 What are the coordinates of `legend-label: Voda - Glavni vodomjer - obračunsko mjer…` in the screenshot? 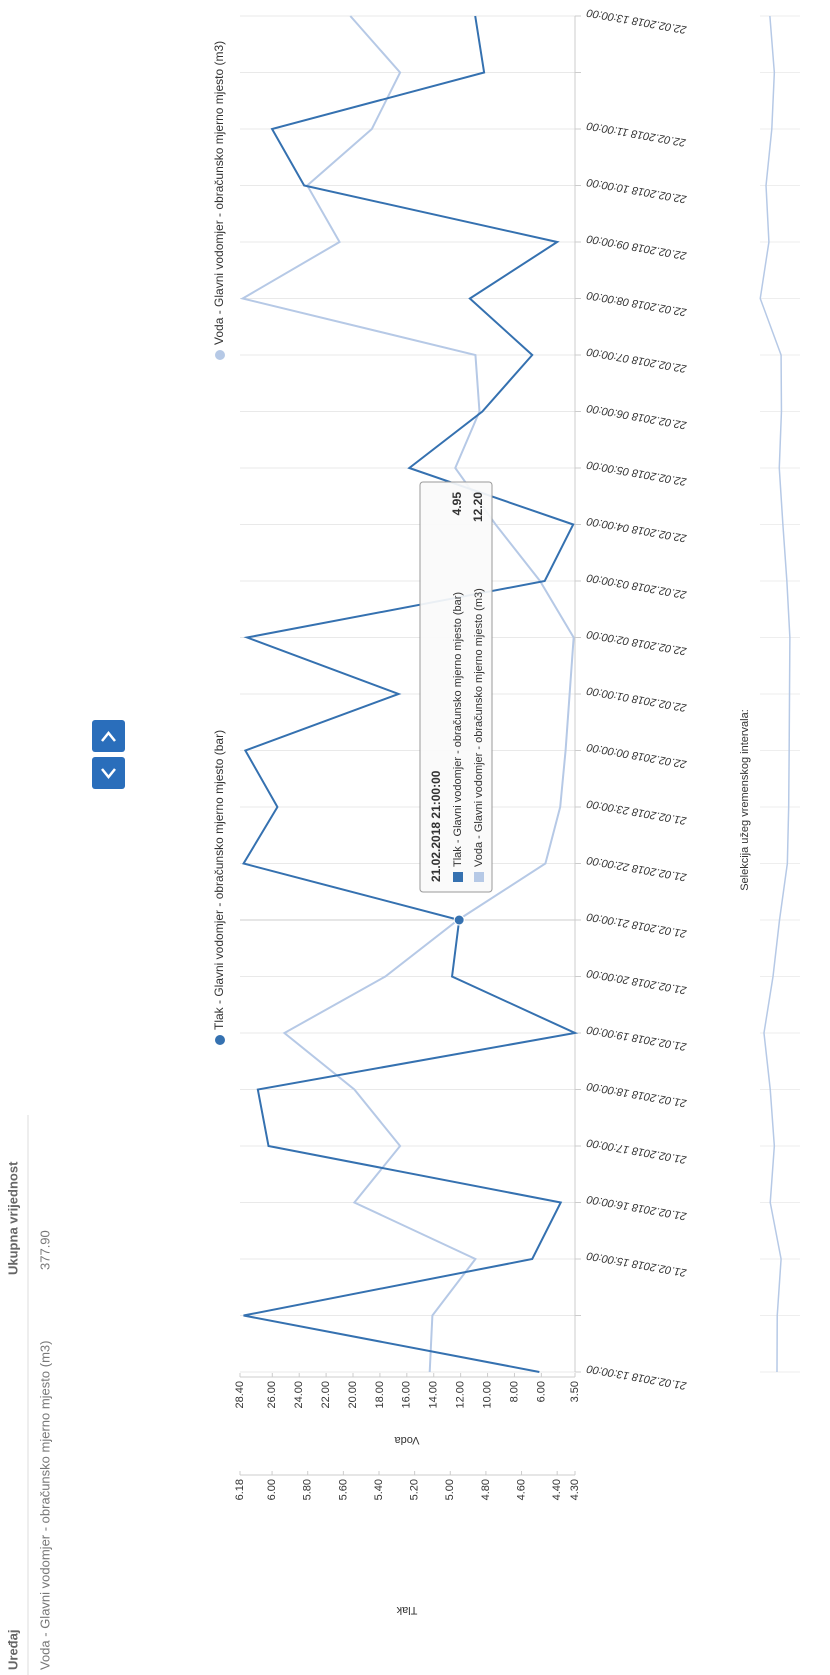 It's located at (219, 193).